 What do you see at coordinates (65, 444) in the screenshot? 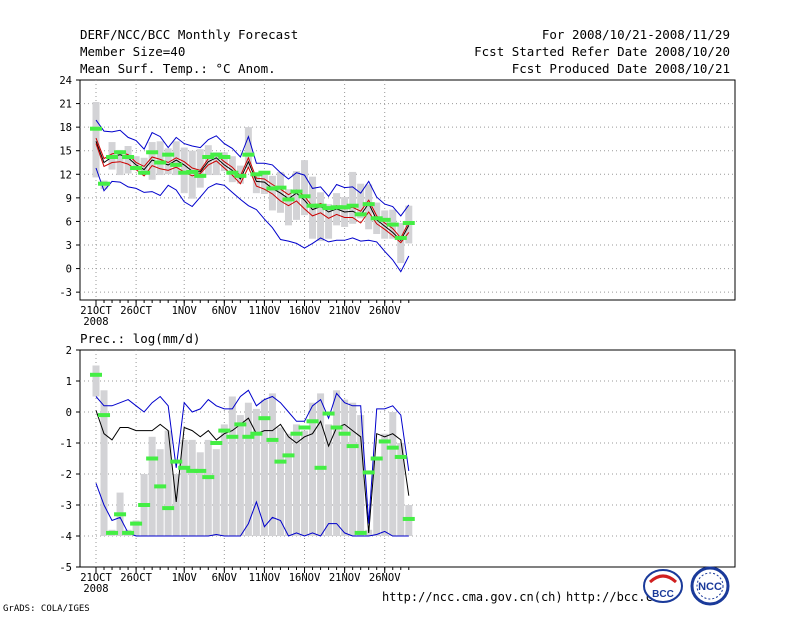
I see `prec-ytick-label: -1` at bounding box center [65, 444].